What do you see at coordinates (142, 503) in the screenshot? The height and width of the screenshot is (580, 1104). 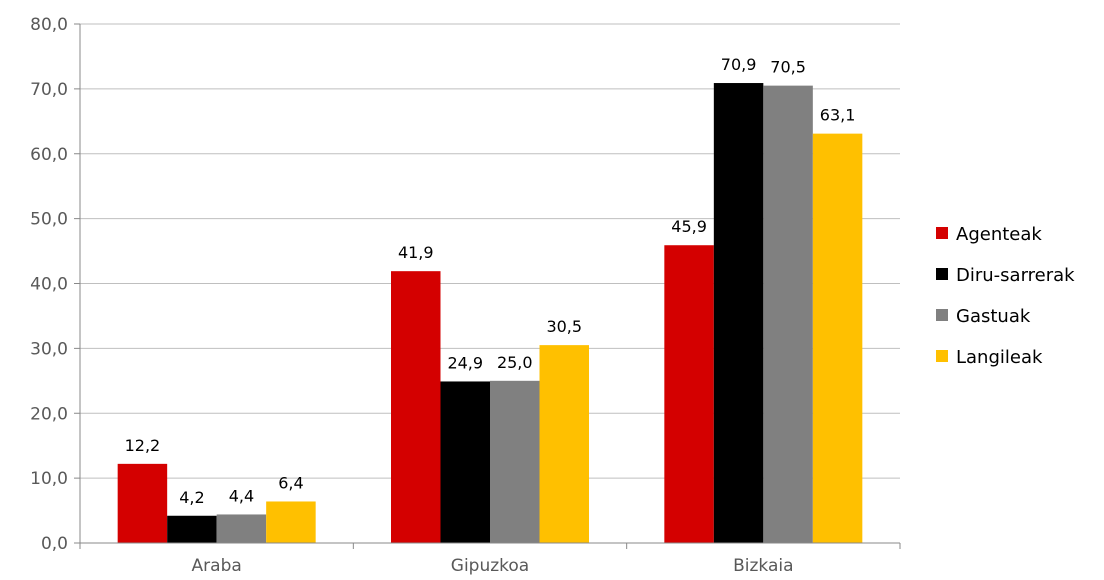 I see `bar-agenteak-araba` at bounding box center [142, 503].